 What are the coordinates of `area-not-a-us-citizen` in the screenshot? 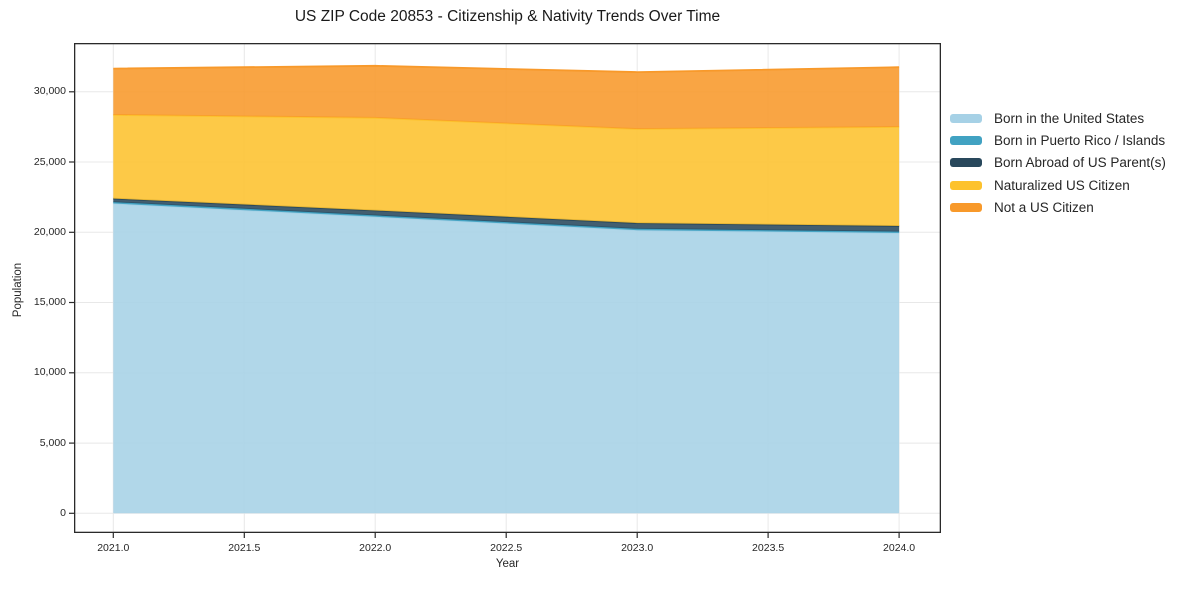 It's located at (506, 97).